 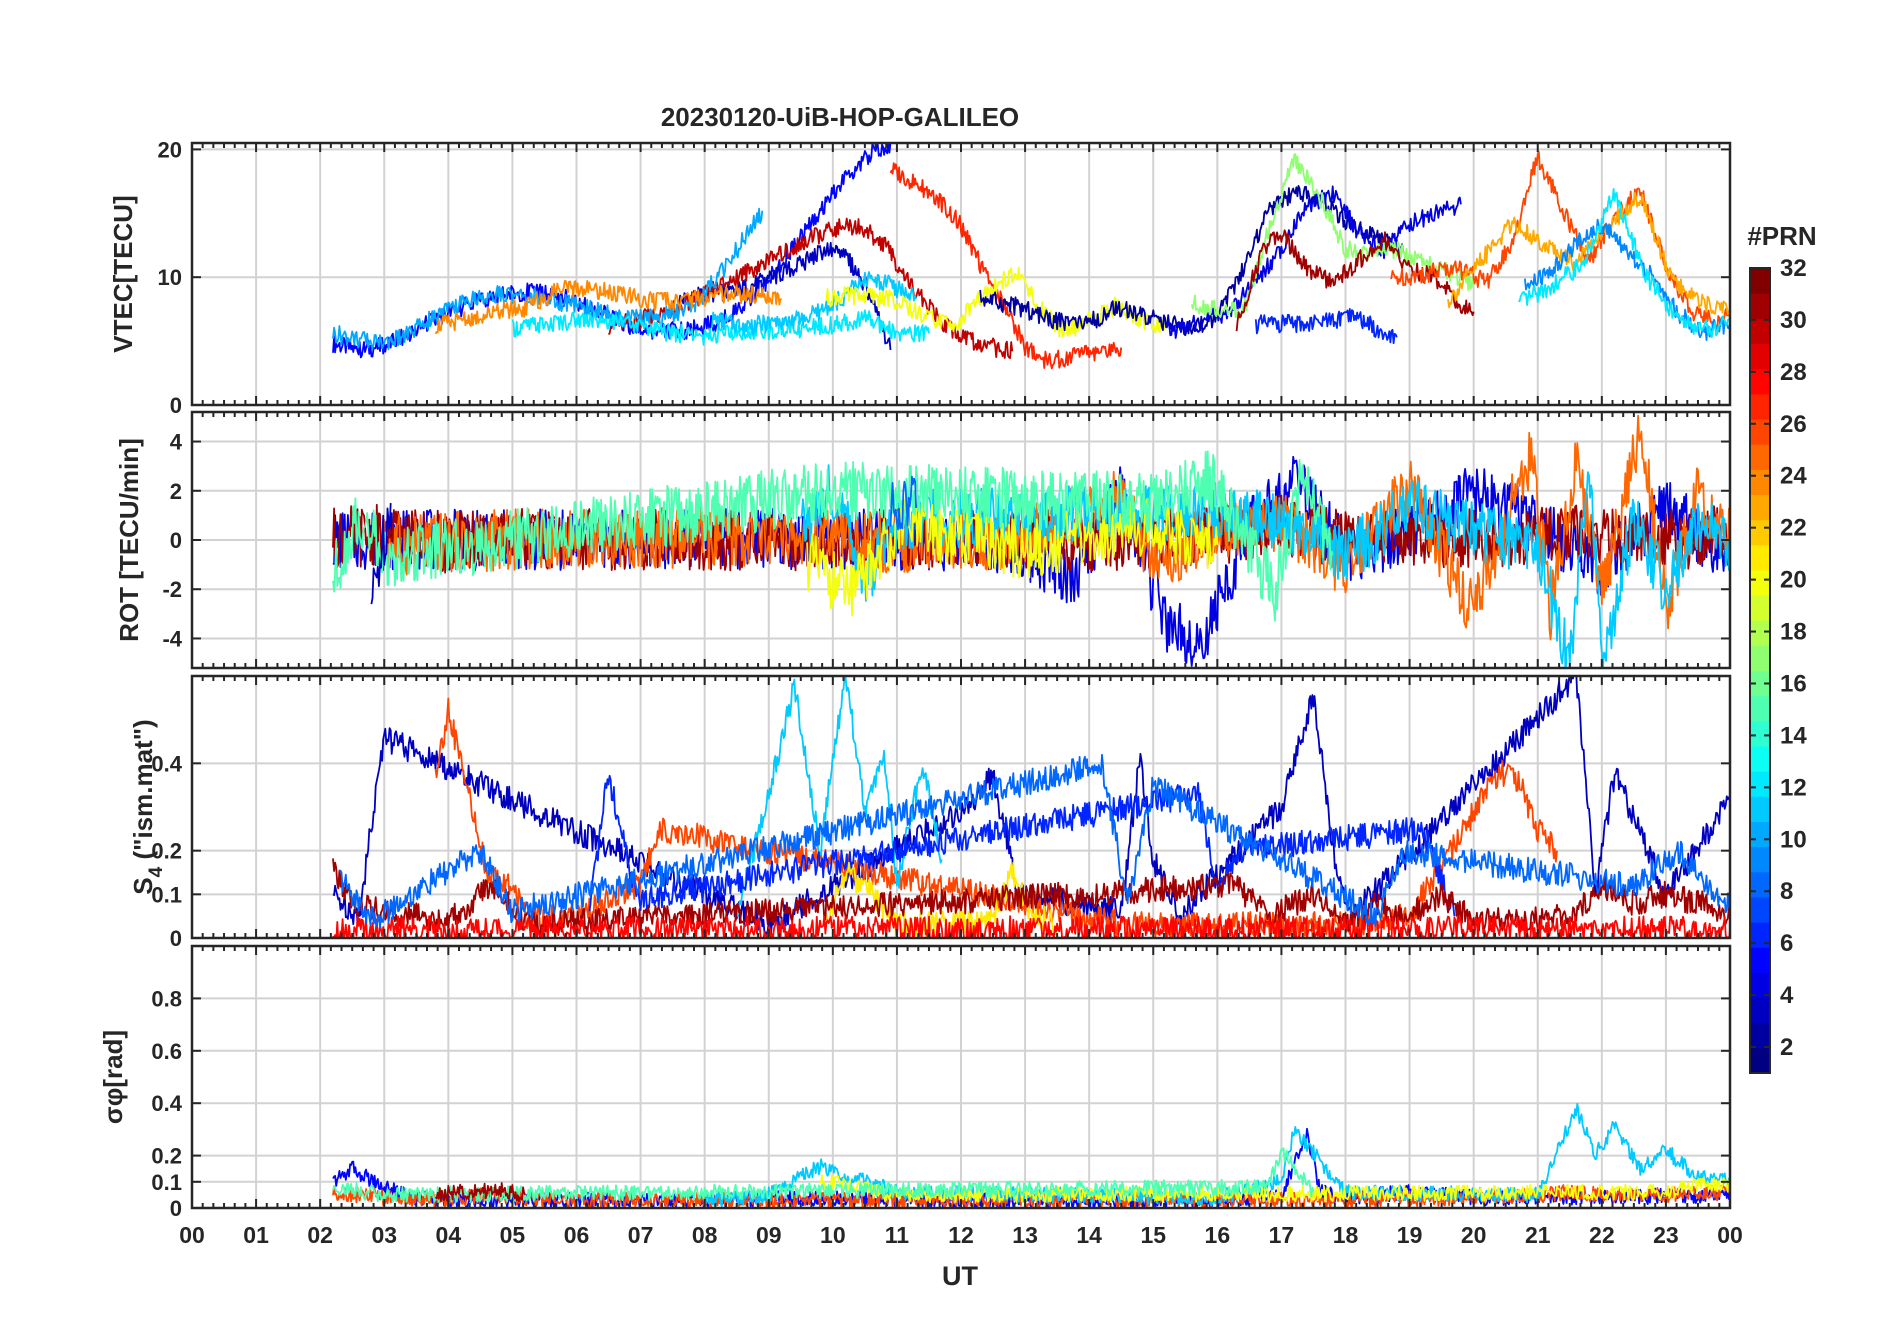 What do you see at coordinates (1793, 372) in the screenshot?
I see `colorbar-tick-label: 28` at bounding box center [1793, 372].